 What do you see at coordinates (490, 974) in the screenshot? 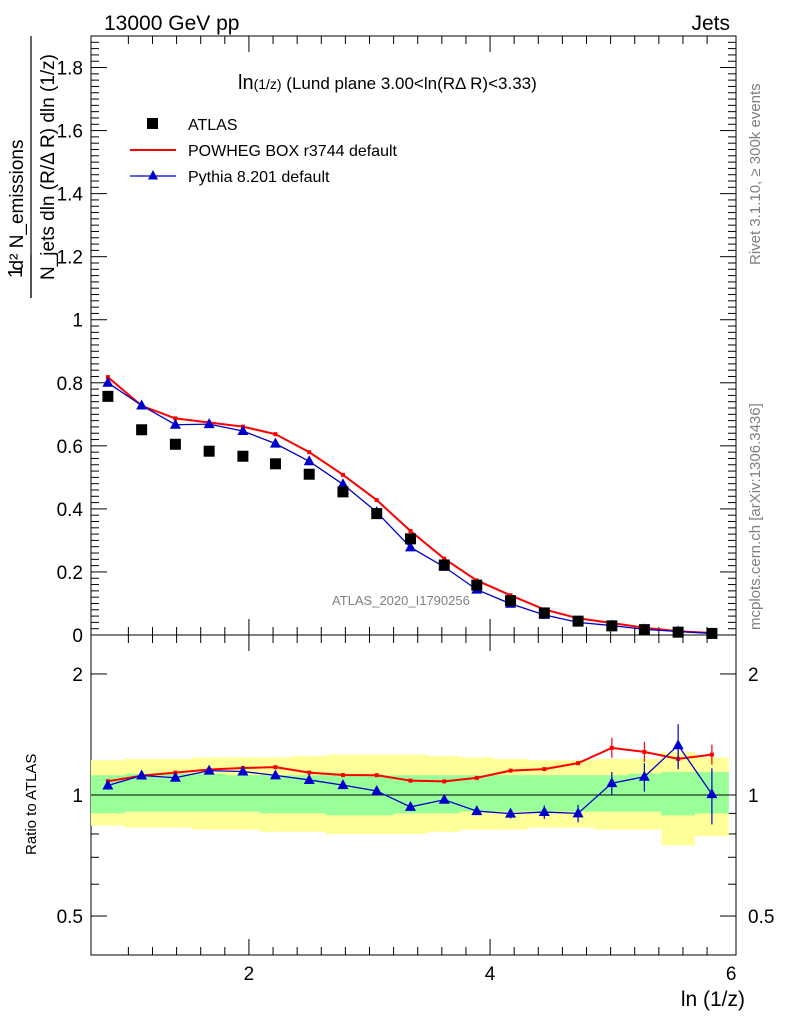
I see `x-tick-label: 4` at bounding box center [490, 974].